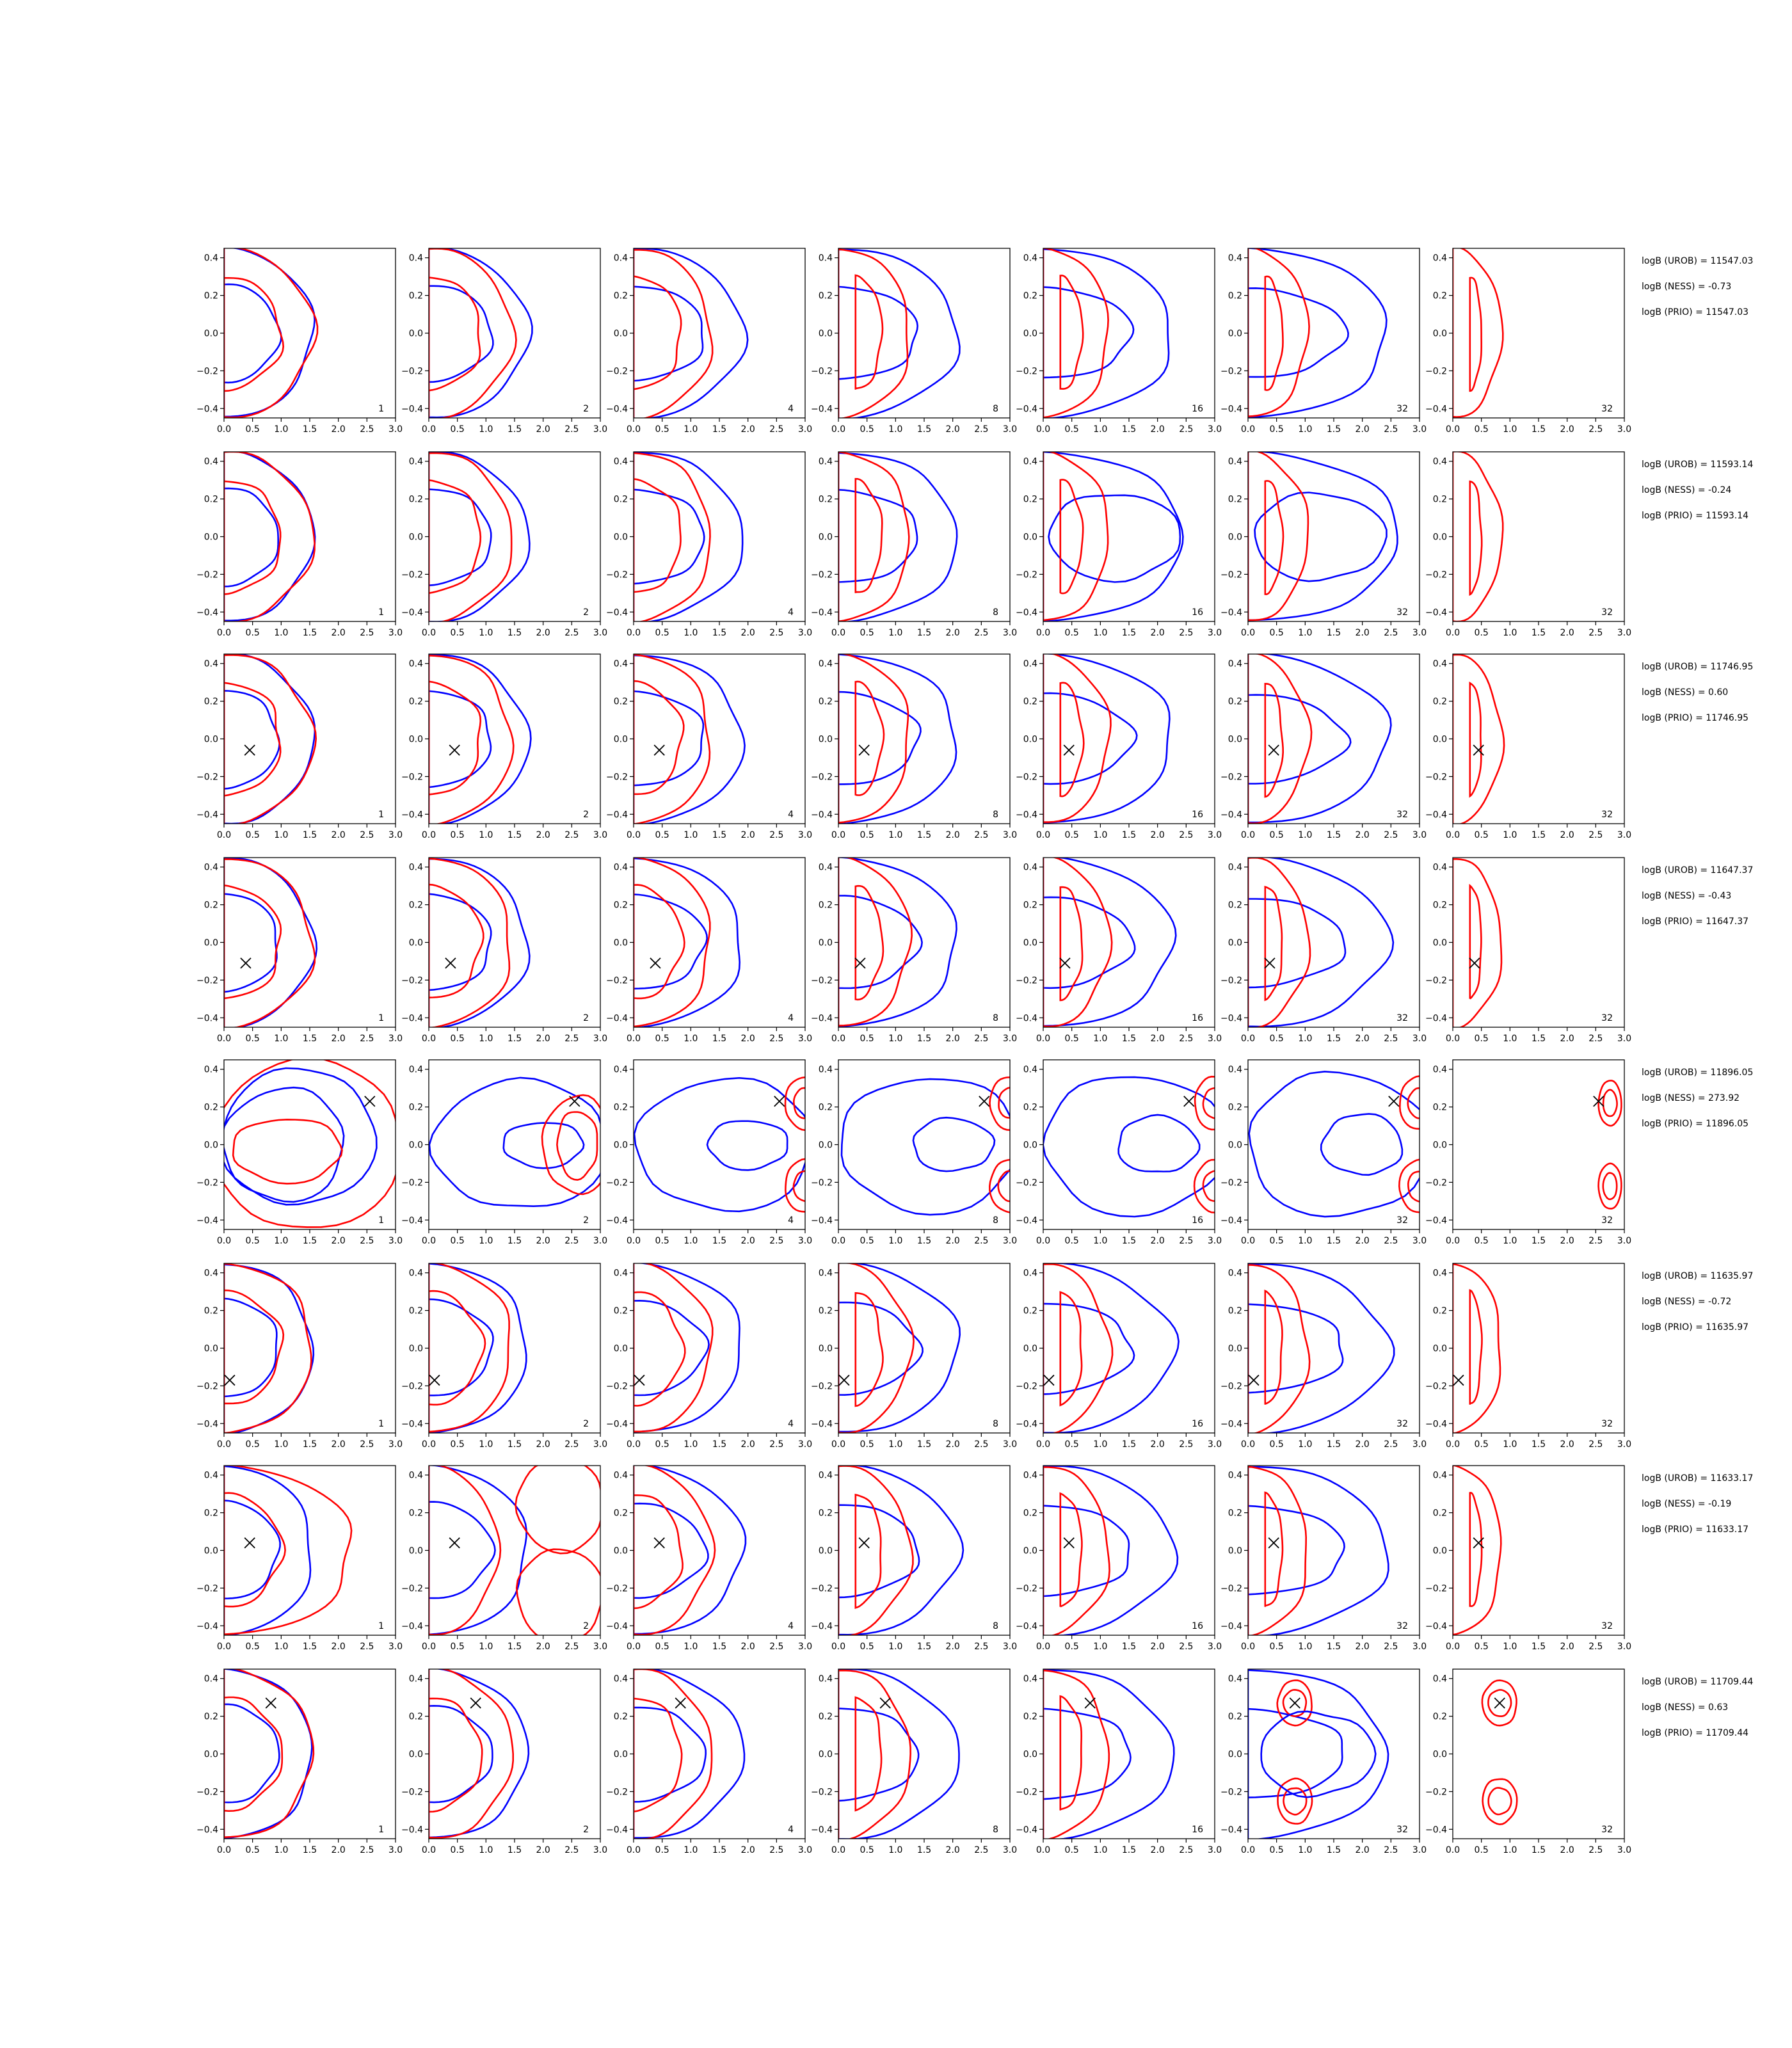  I want to click on logb-stat: logB (PRIO) = 11593.14, so click(1695, 516).